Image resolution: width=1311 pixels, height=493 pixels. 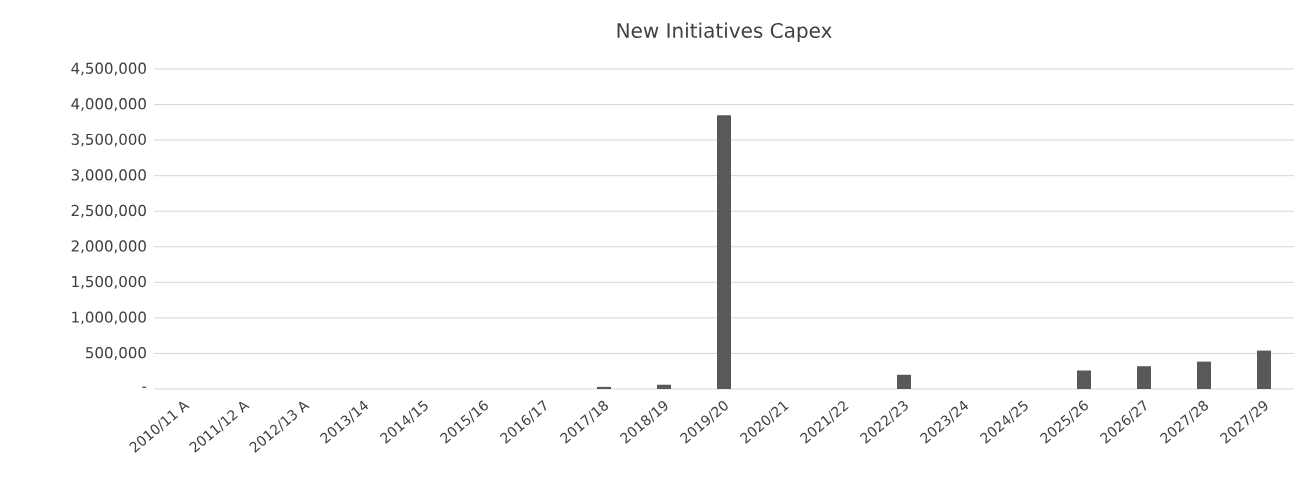 I want to click on y-tick-label: 2,000,000, so click(x=108, y=247).